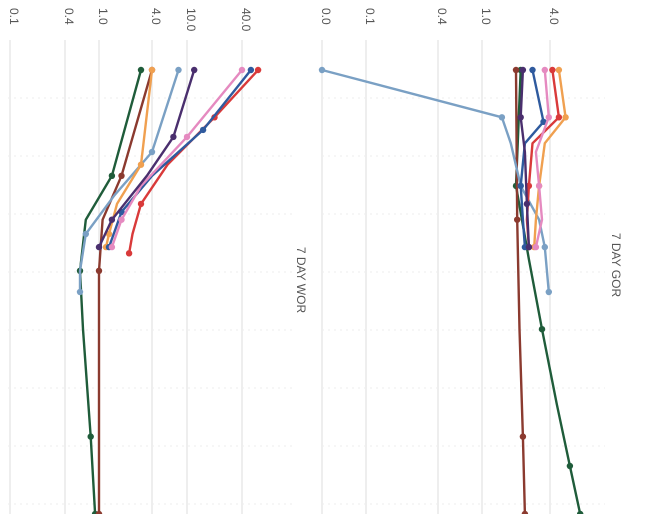 The image size is (645, 514). Describe the element at coordinates (246, 20) in the screenshot. I see `tick-label: 40.0` at that location.